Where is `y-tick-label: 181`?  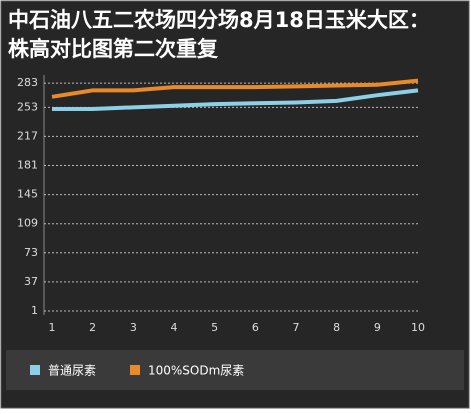 y-tick-label: 181 is located at coordinates (27, 165).